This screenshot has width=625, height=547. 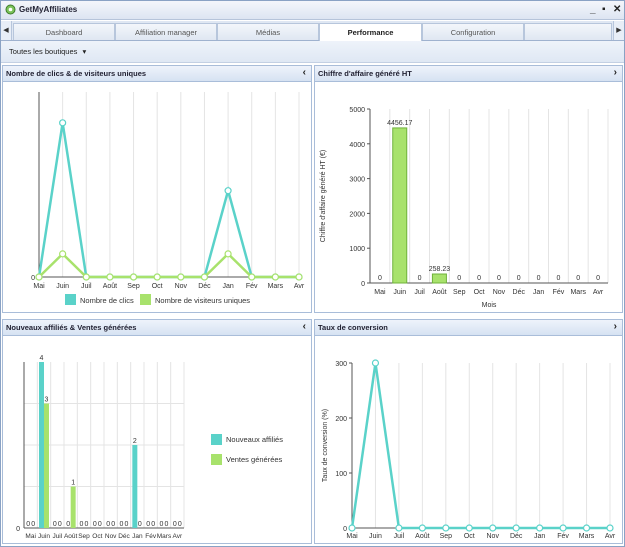 What do you see at coordinates (312, 10) in the screenshot?
I see `title-bar: GetMyAffiliates _ ▪ ✕` at bounding box center [312, 10].